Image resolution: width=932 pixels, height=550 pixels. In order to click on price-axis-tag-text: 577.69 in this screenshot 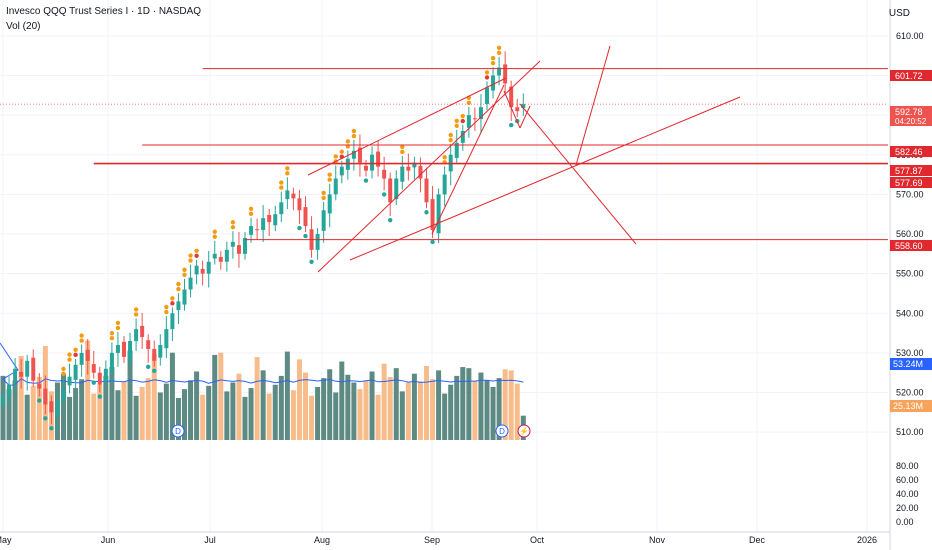, I will do `click(909, 183)`.